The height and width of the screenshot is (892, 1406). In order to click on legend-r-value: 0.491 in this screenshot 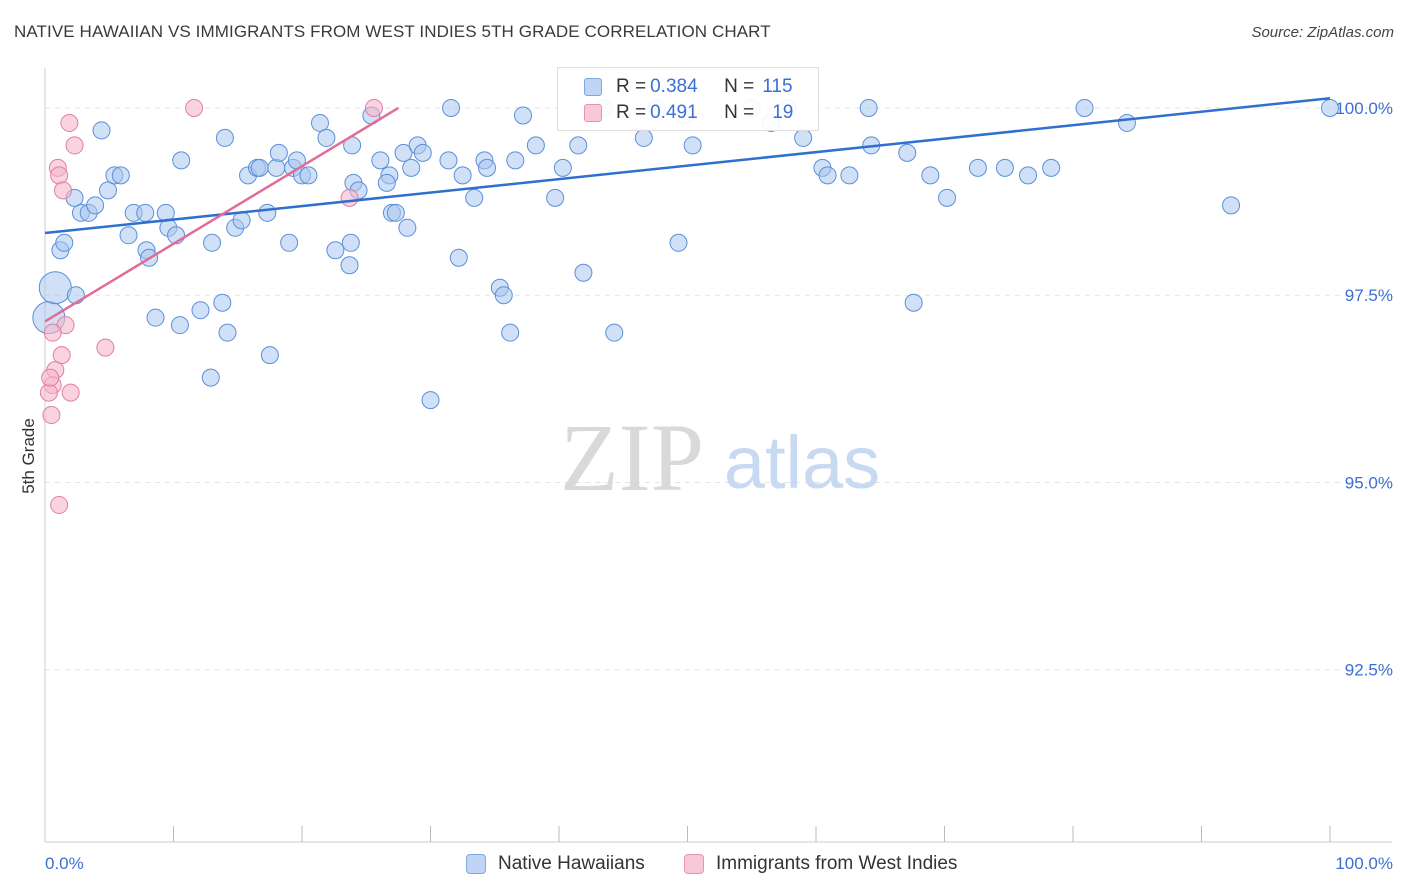, I will do `click(674, 112)`.